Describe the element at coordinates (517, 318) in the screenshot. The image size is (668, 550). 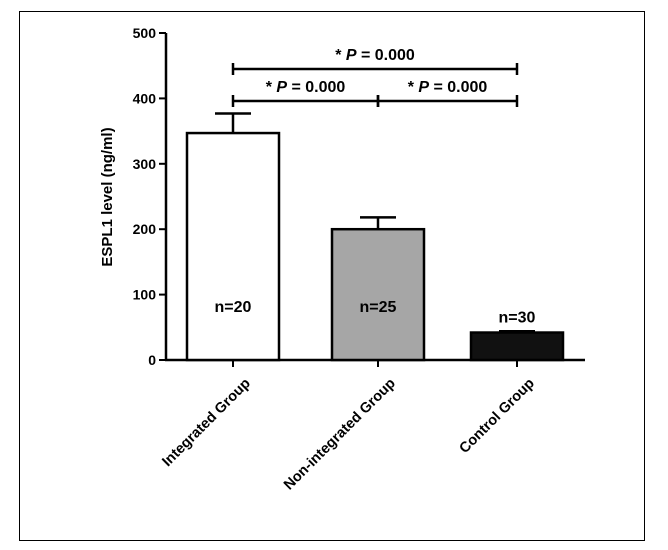
I see `sample-size-label: n=30` at that location.